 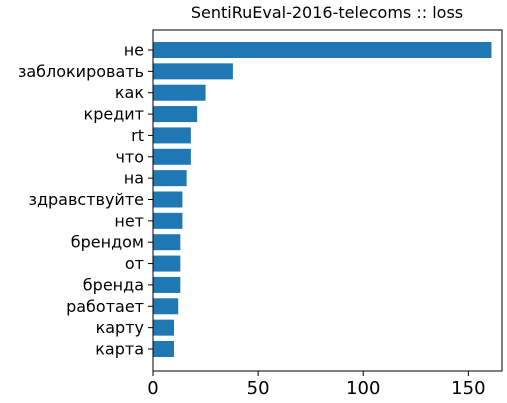 I want to click on category-label-4: rt, so click(x=137, y=135).